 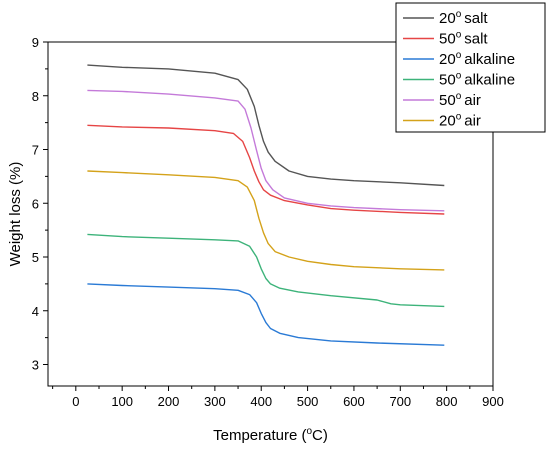 I want to click on x-axis-title: Temperature (oC), so click(x=270, y=435).